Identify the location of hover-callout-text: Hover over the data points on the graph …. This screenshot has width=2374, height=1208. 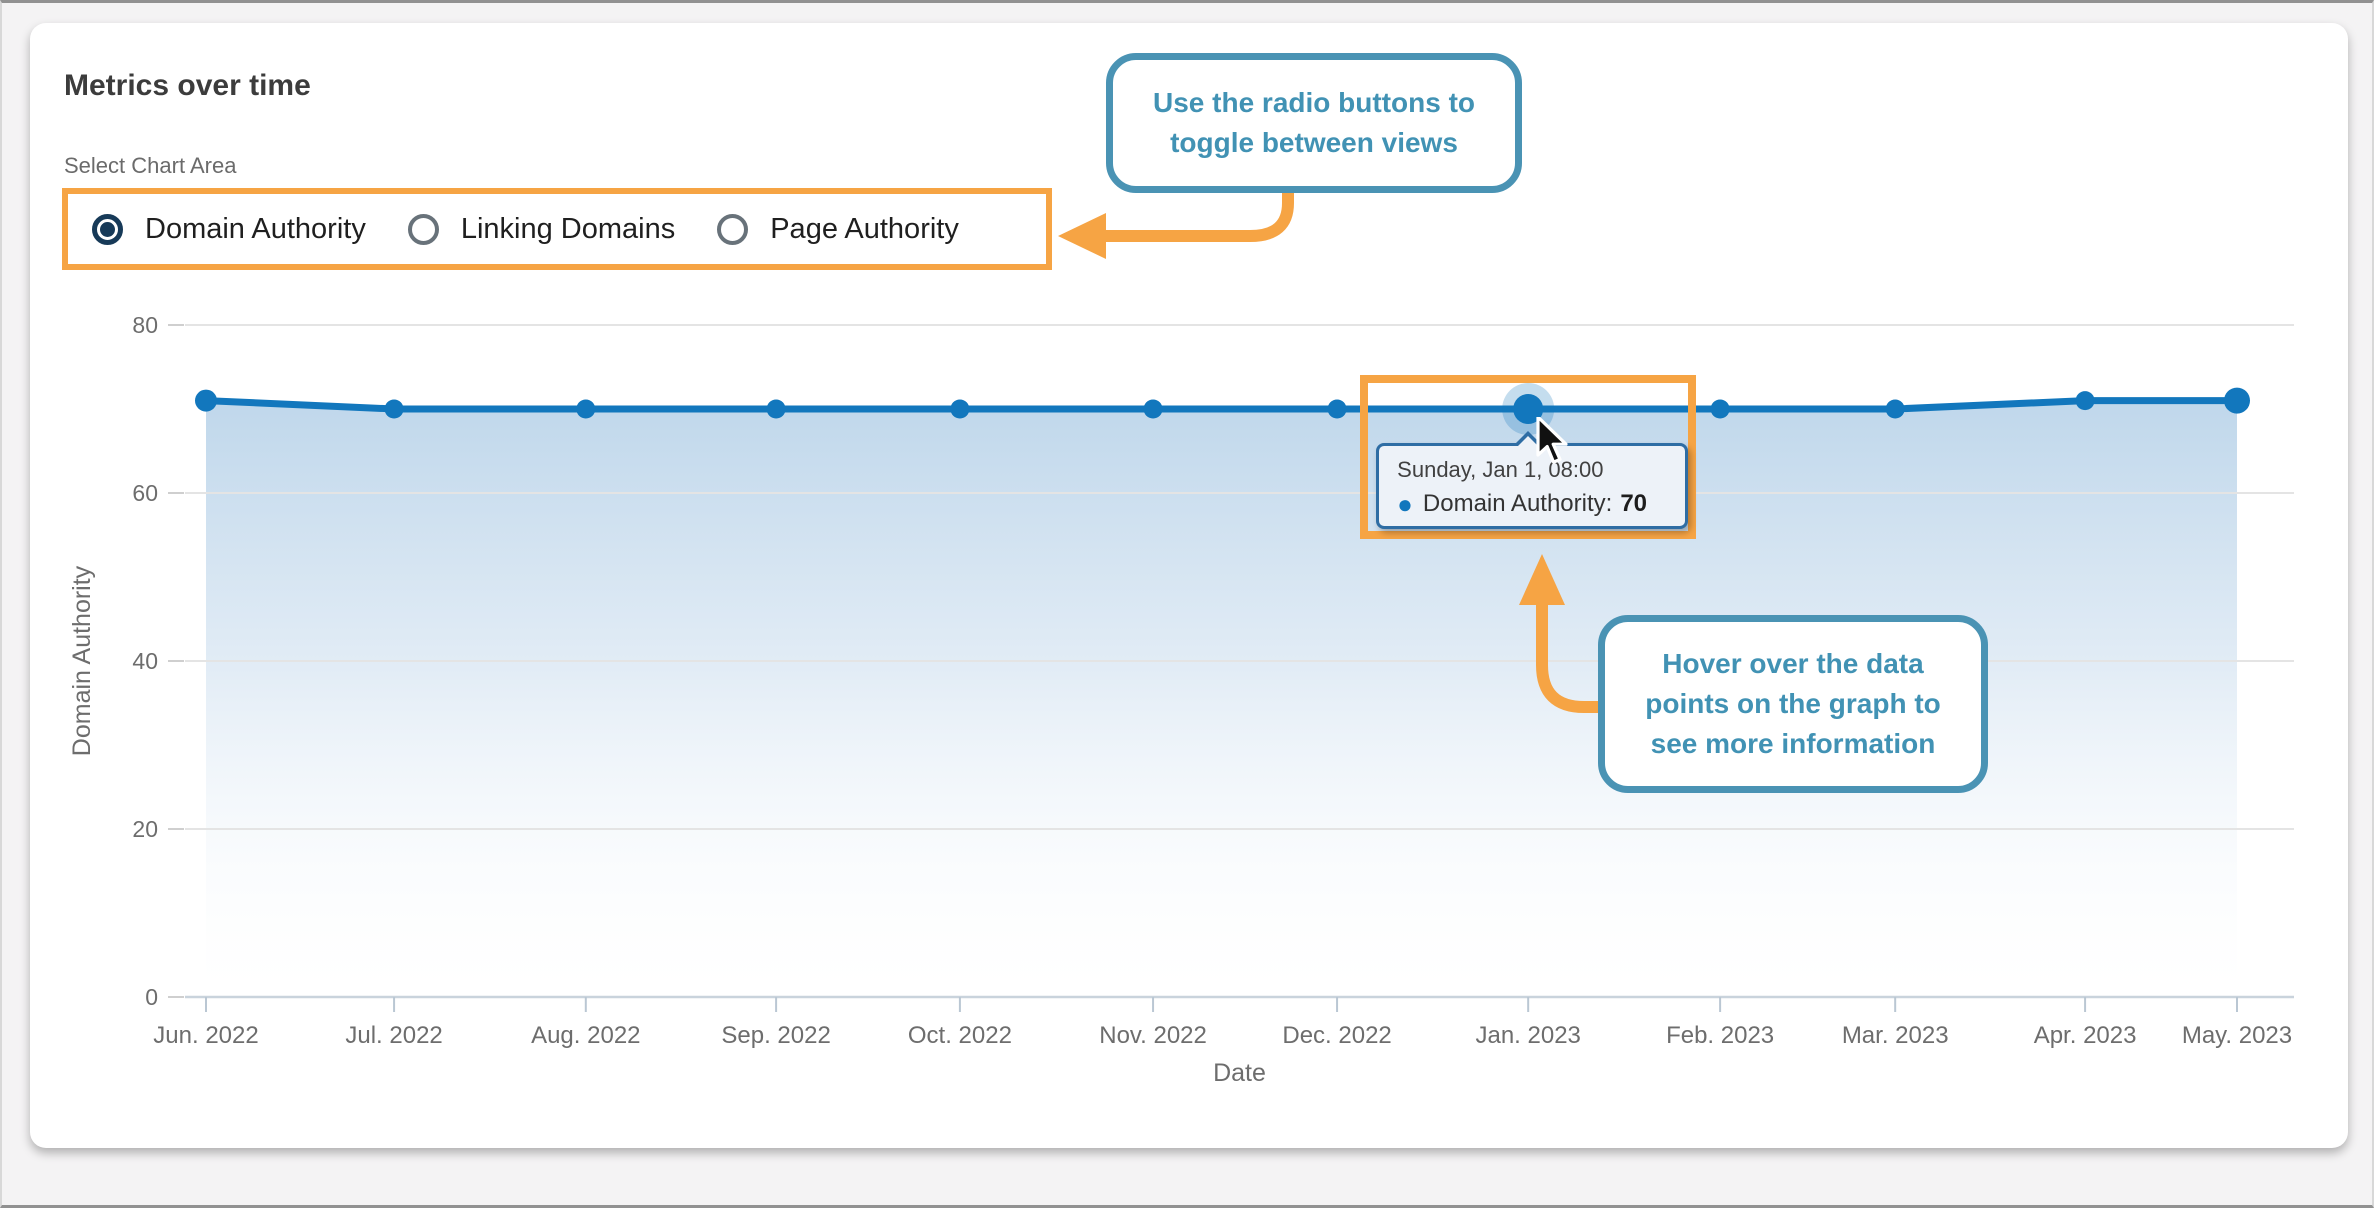
(1793, 703).